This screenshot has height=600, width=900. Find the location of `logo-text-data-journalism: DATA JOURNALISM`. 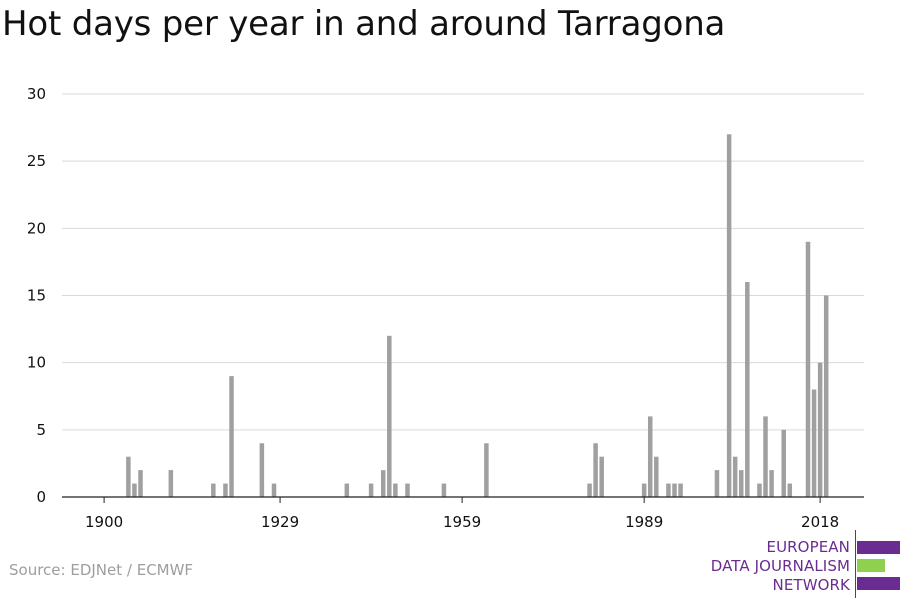

logo-text-data-journalism: DATA JOURNALISM is located at coordinates (780, 566).